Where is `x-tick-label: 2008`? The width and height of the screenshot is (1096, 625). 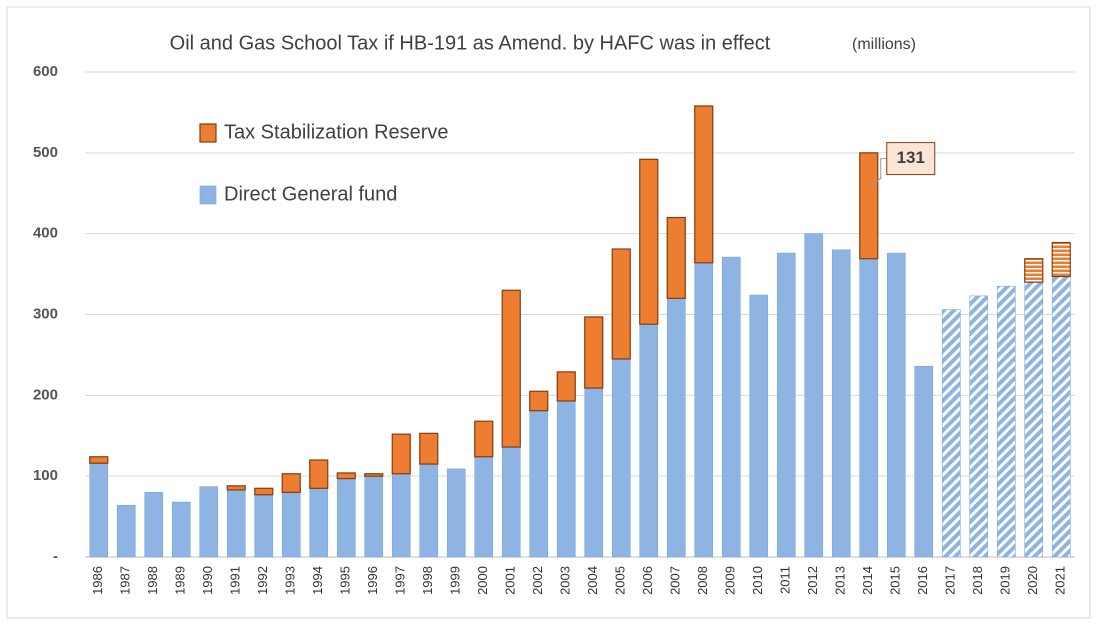
x-tick-label: 2008 is located at coordinates (702, 580).